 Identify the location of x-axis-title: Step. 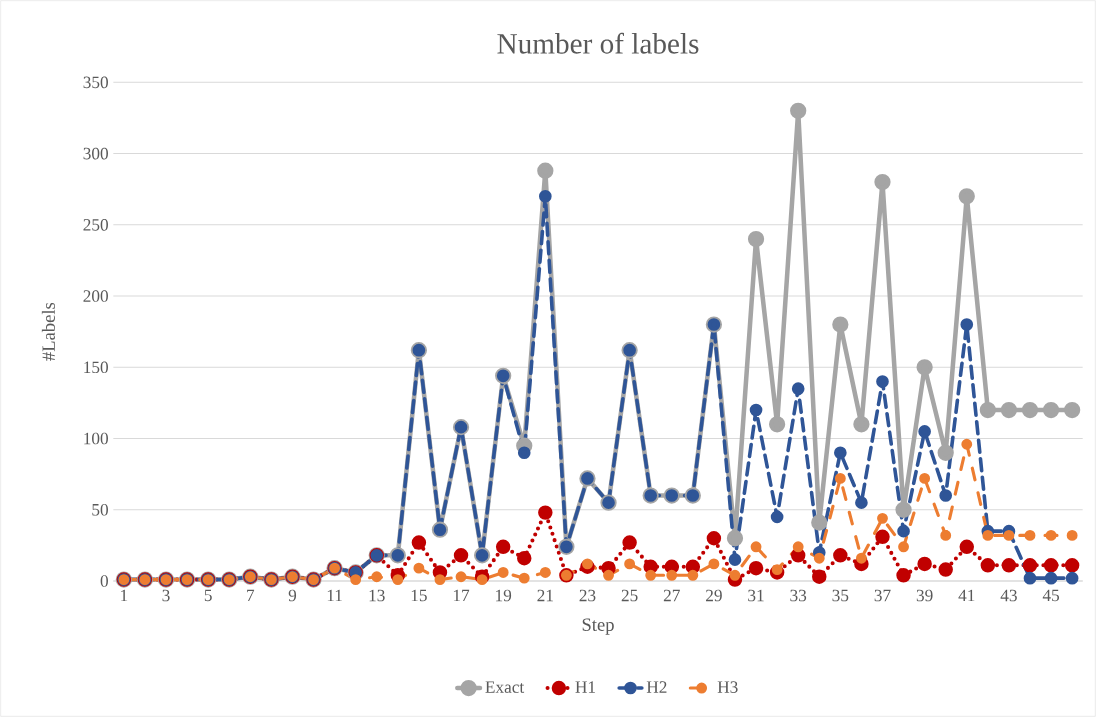
(598, 626).